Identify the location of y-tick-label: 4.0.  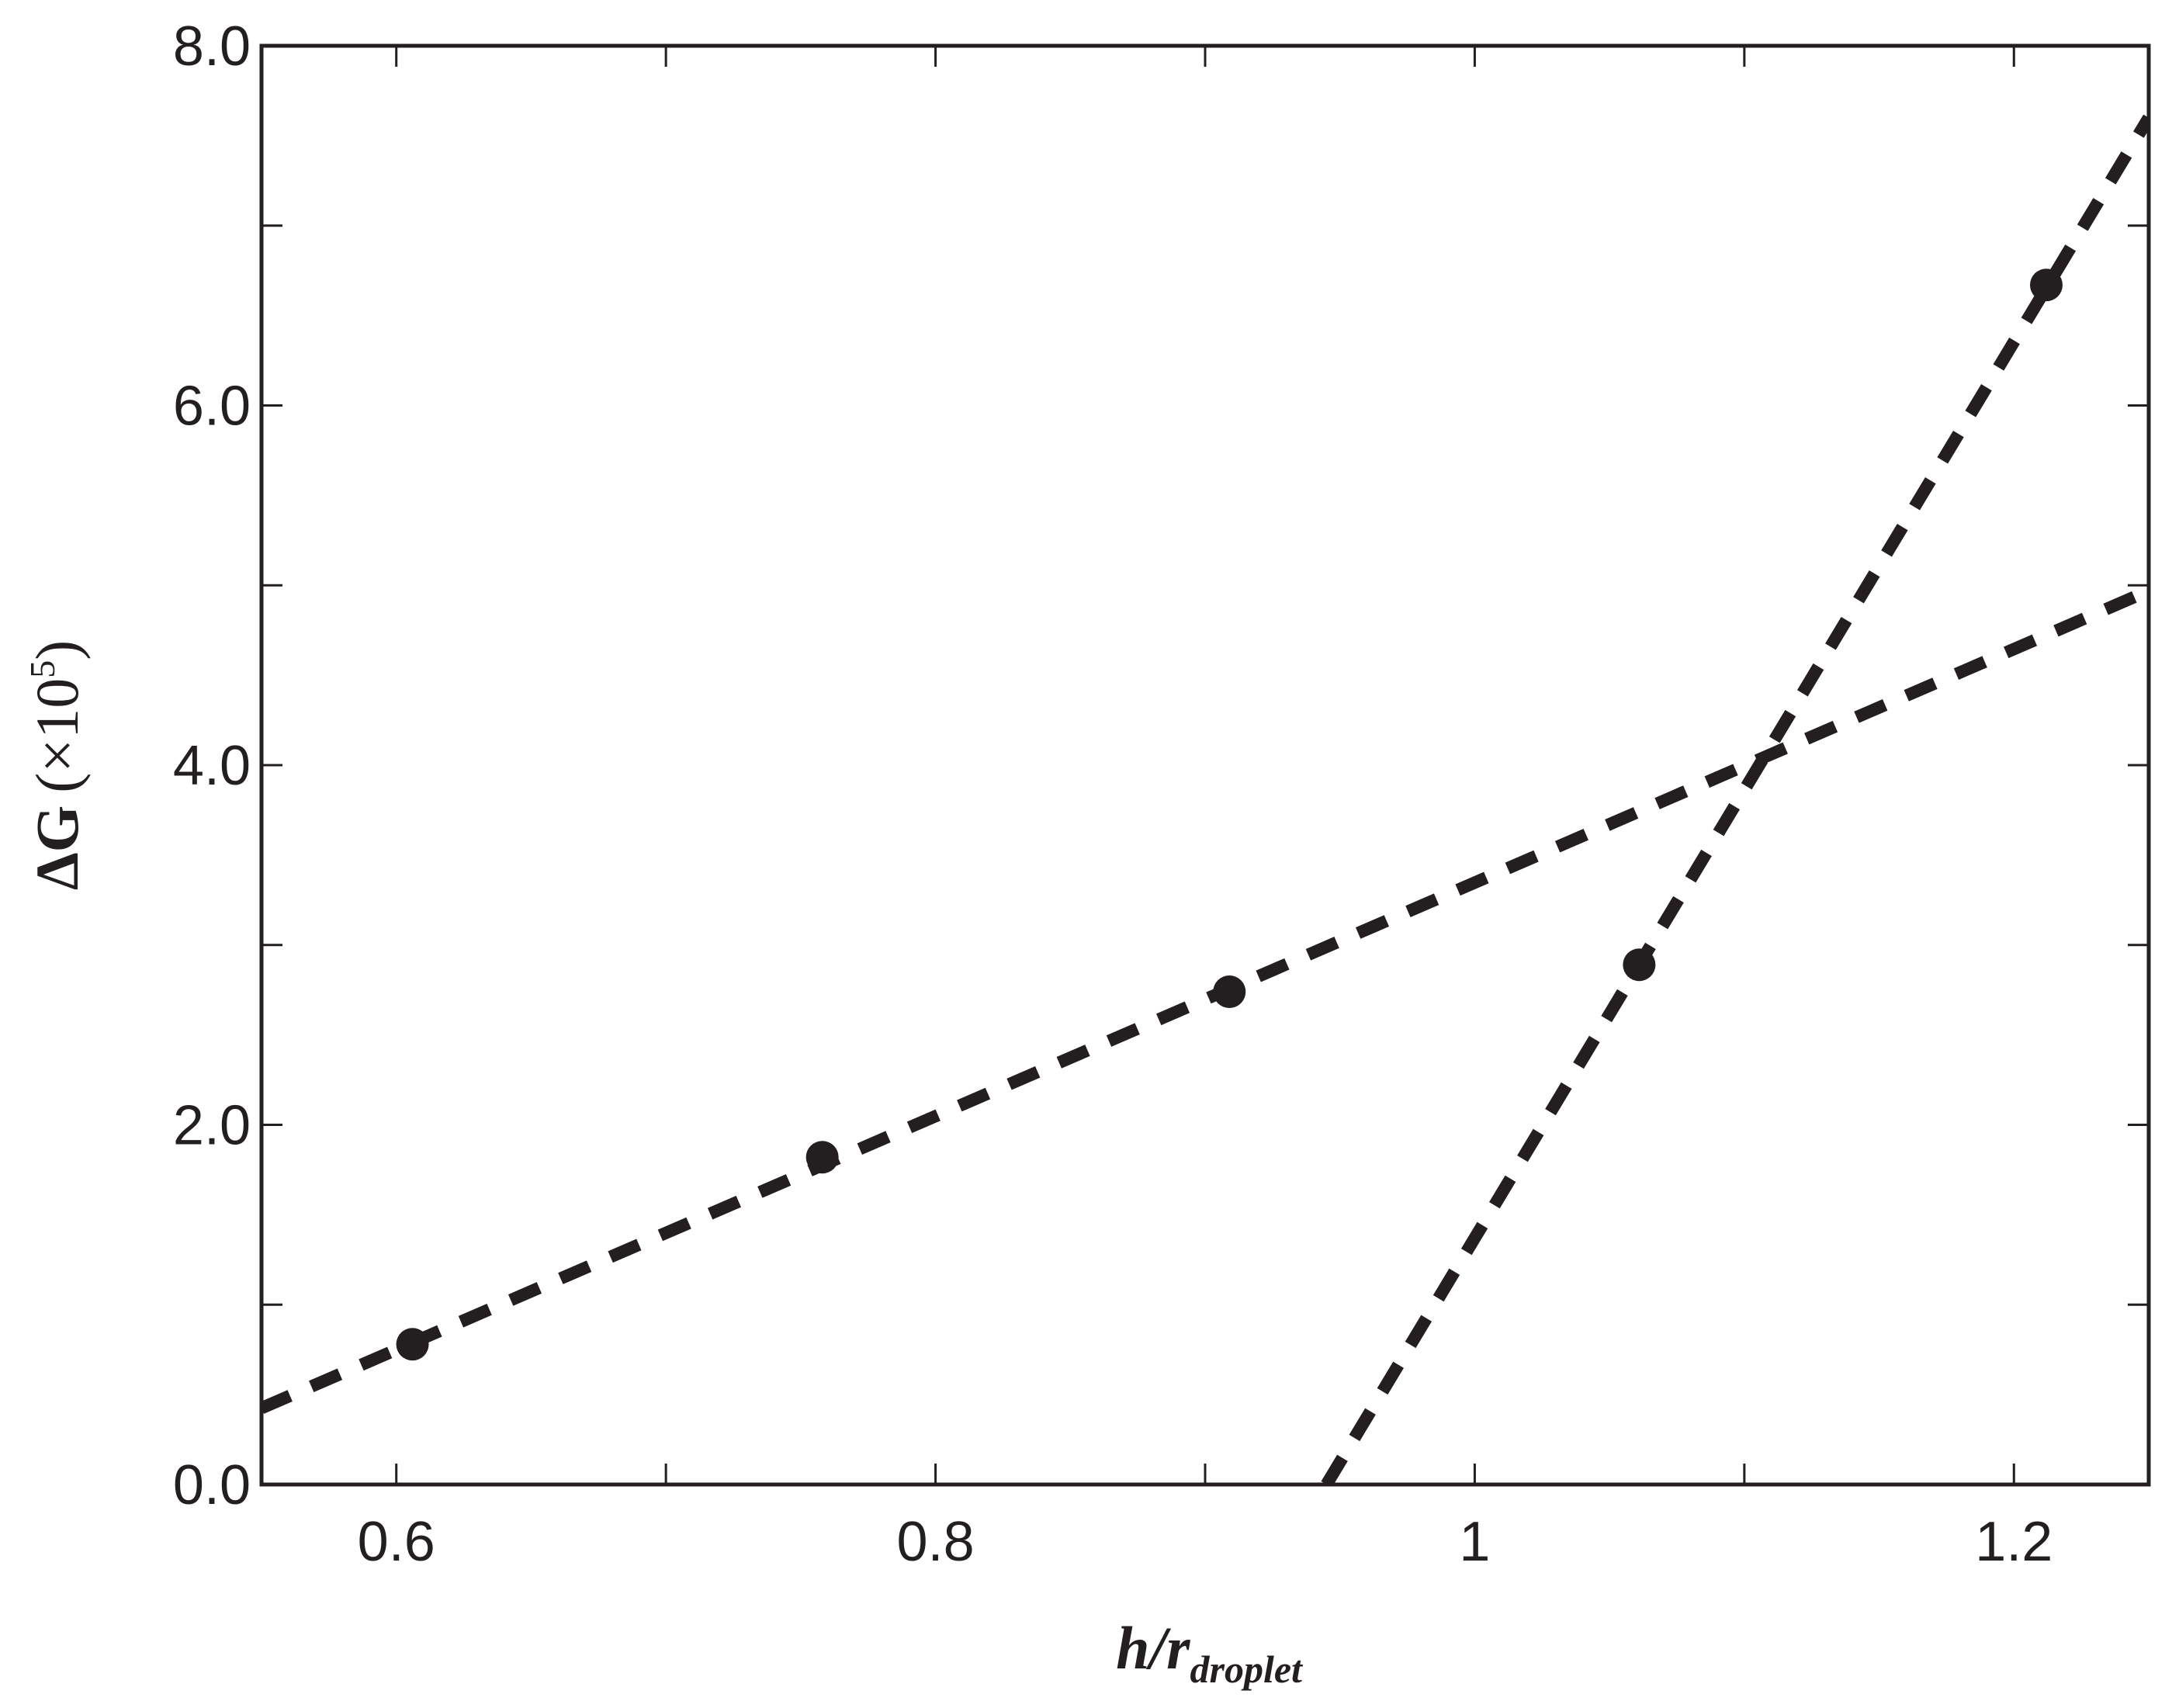
(212, 766).